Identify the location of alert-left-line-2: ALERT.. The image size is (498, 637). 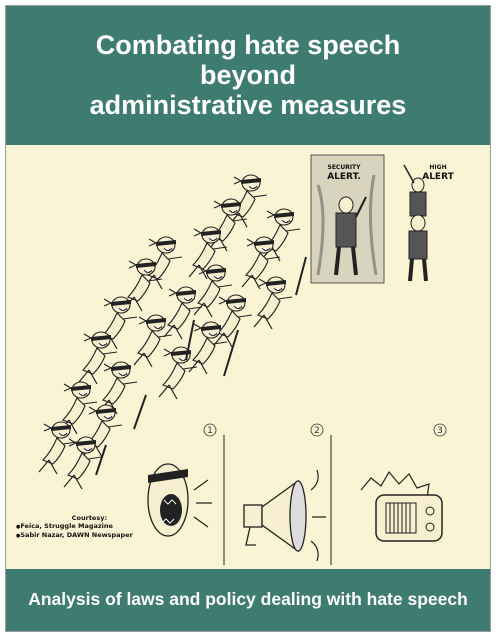
(344, 177).